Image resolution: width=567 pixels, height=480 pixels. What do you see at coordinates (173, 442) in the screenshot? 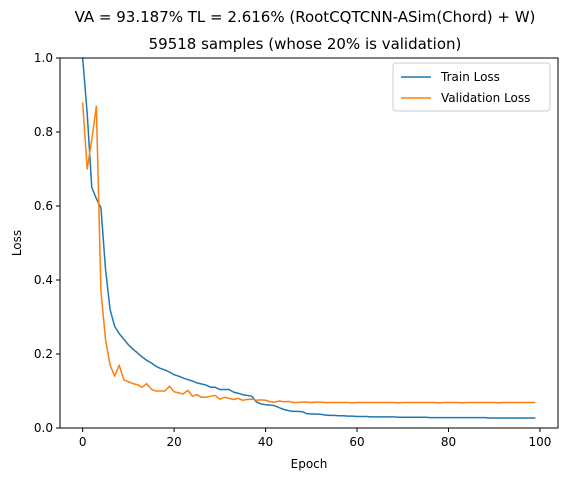
I see `x-tick-label: 20` at bounding box center [173, 442].